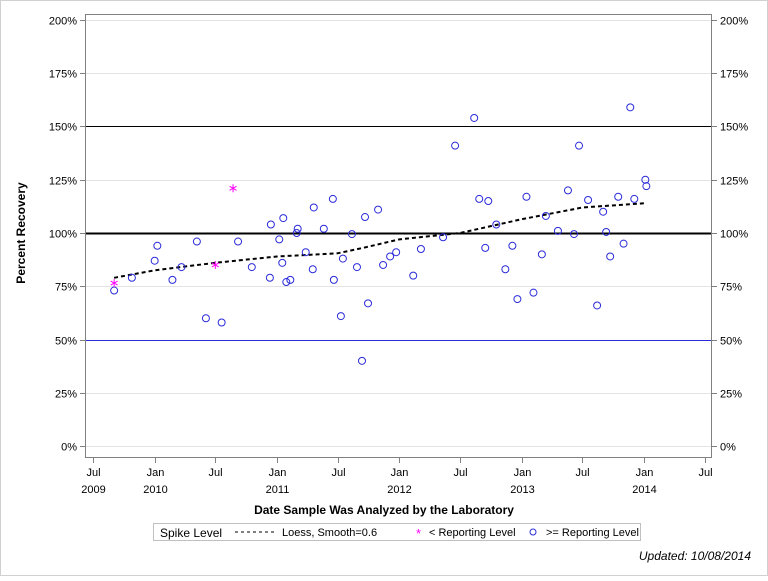 This screenshot has height=581, width=768. Describe the element at coordinates (734, 128) in the screenshot. I see `y-tick-label-right: 150%` at that location.